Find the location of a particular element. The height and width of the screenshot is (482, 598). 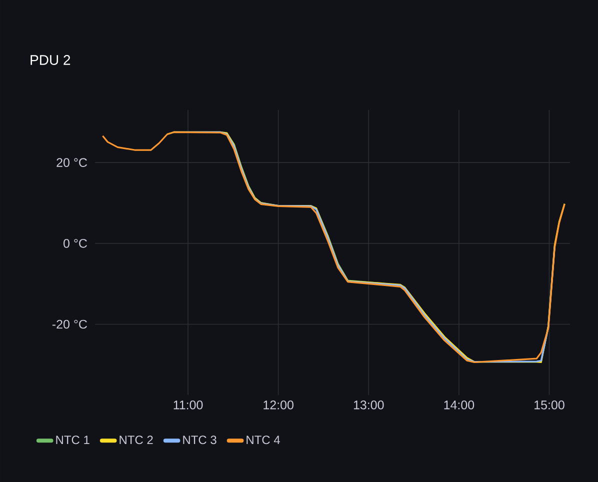

x-tick-label: 11:00 is located at coordinates (188, 405).